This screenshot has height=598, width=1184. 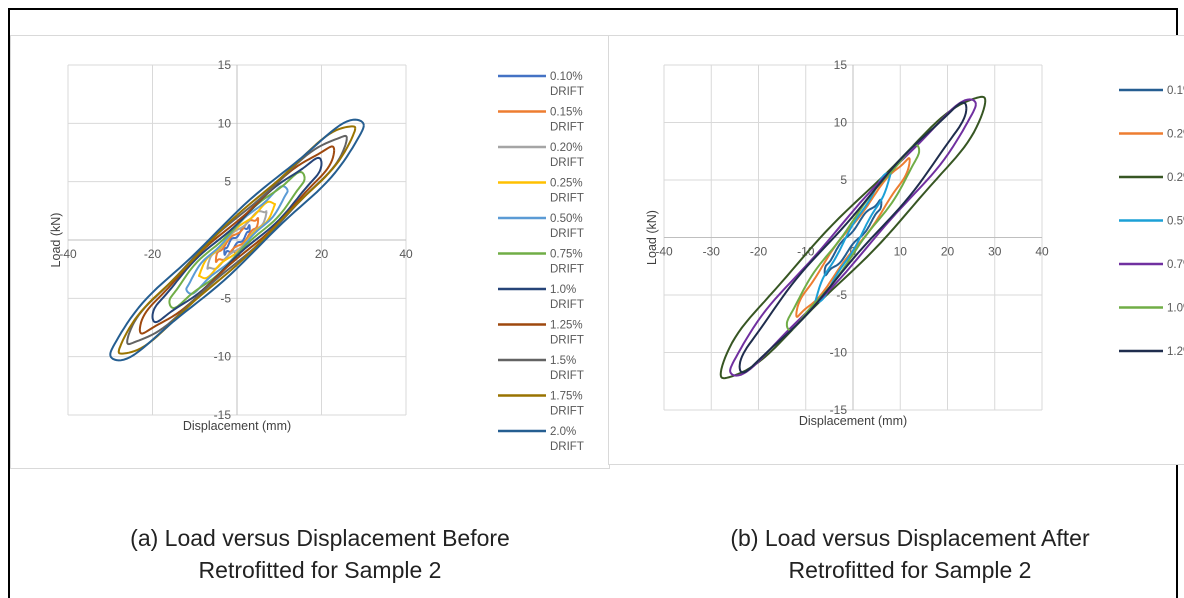 I want to click on legend-label: 1.2%, so click(x=1175, y=352).